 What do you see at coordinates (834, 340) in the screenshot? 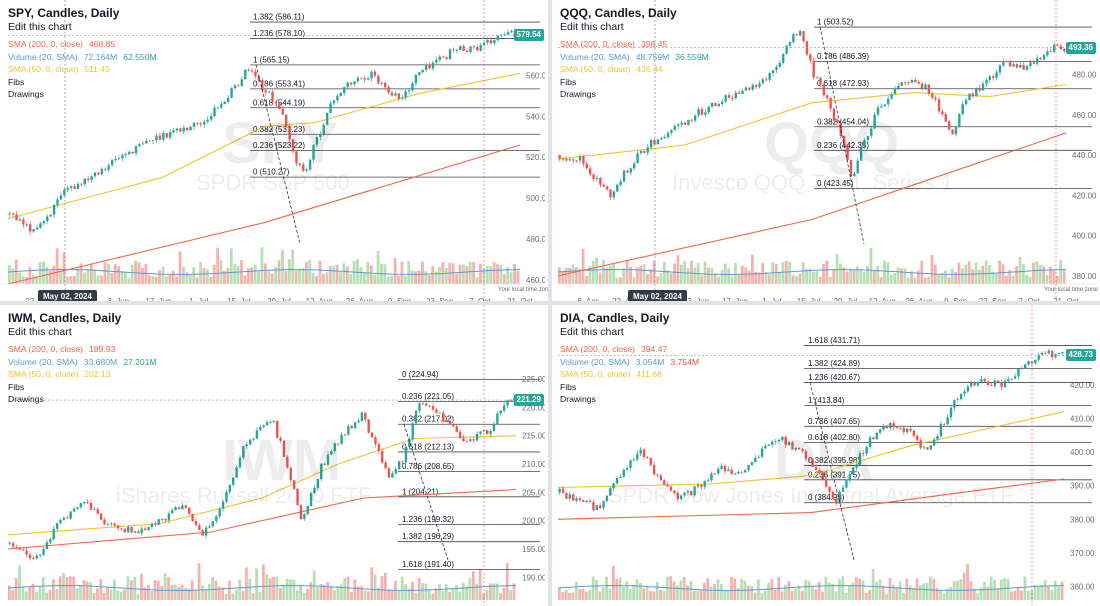
I see `fib-level-label: 1.618 (431.71)` at bounding box center [834, 340].